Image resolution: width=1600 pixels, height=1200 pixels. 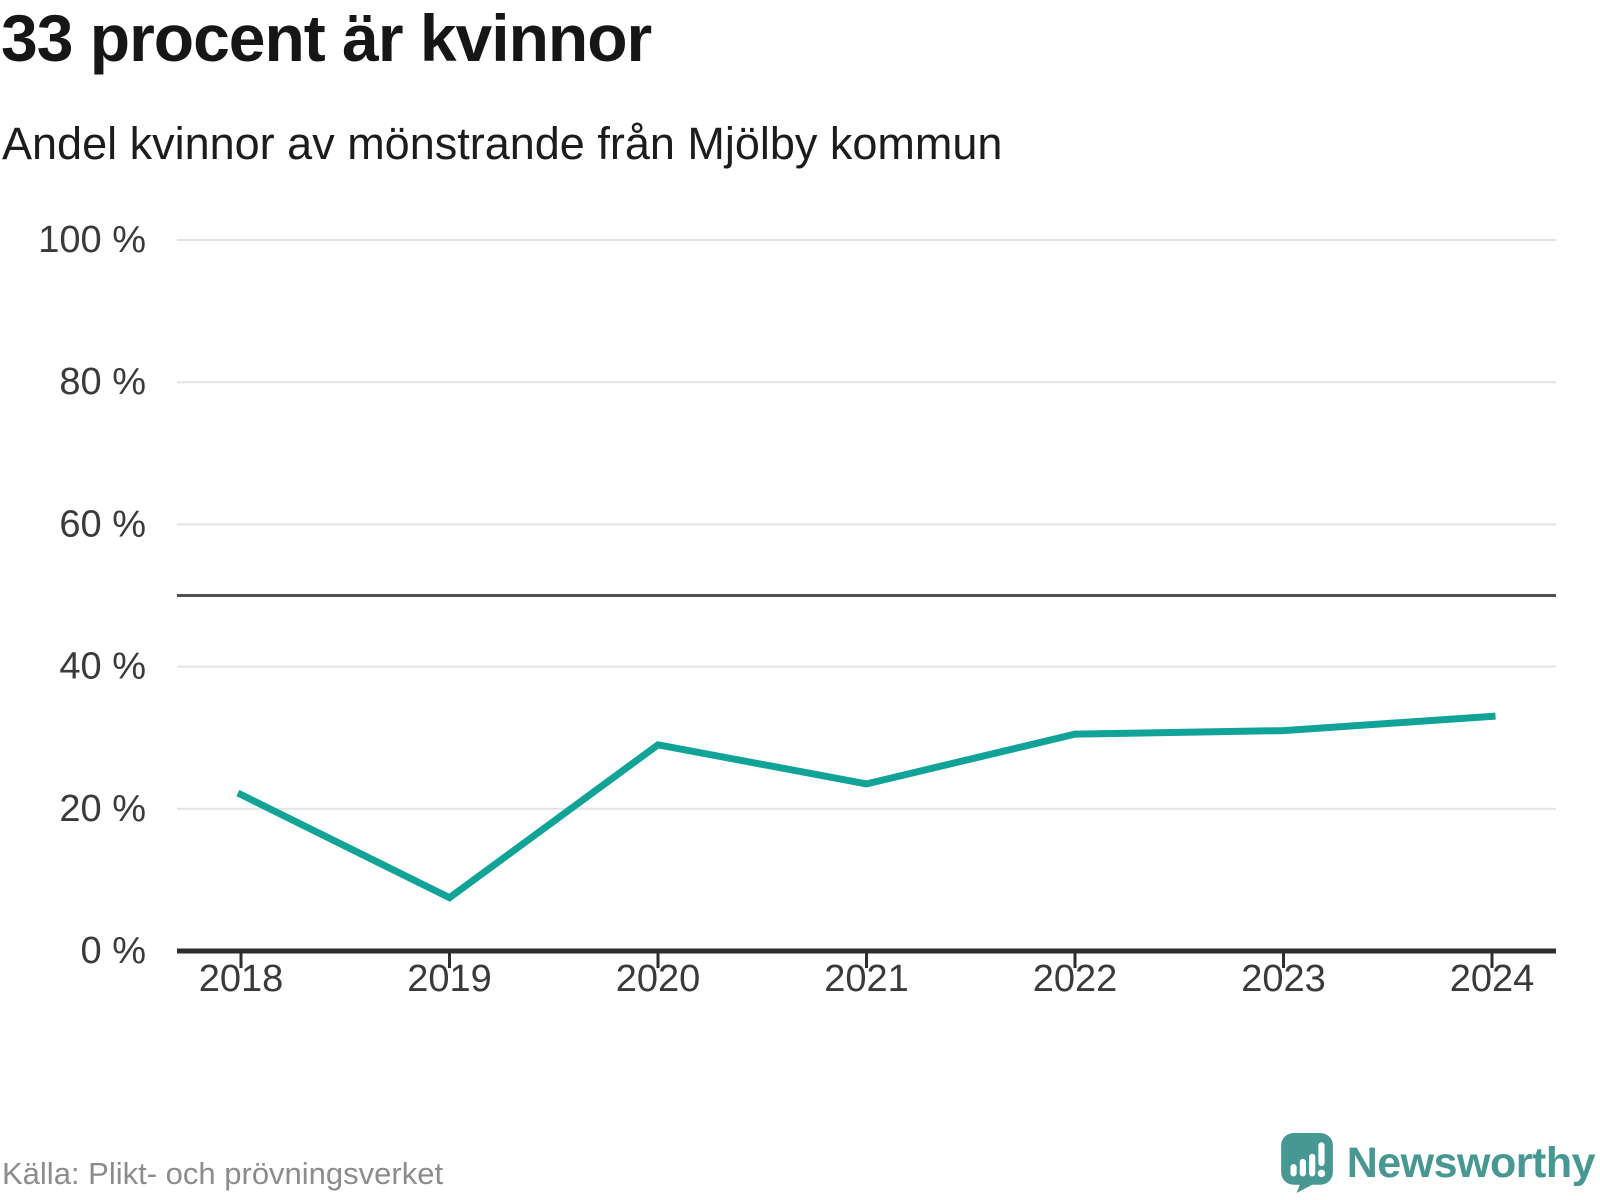 What do you see at coordinates (1075, 979) in the screenshot?
I see `svg-text: 2022` at bounding box center [1075, 979].